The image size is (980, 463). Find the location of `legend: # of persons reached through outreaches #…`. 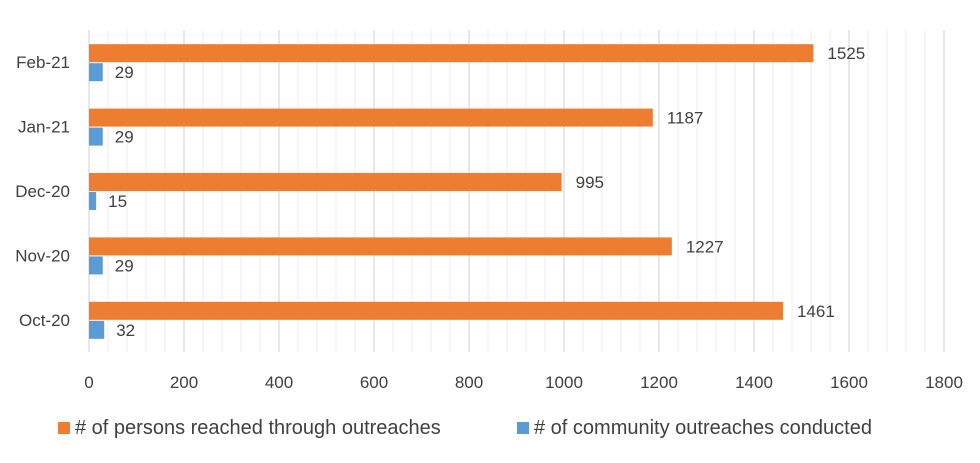

legend: # of persons reached through outreaches #… is located at coordinates (465, 428).